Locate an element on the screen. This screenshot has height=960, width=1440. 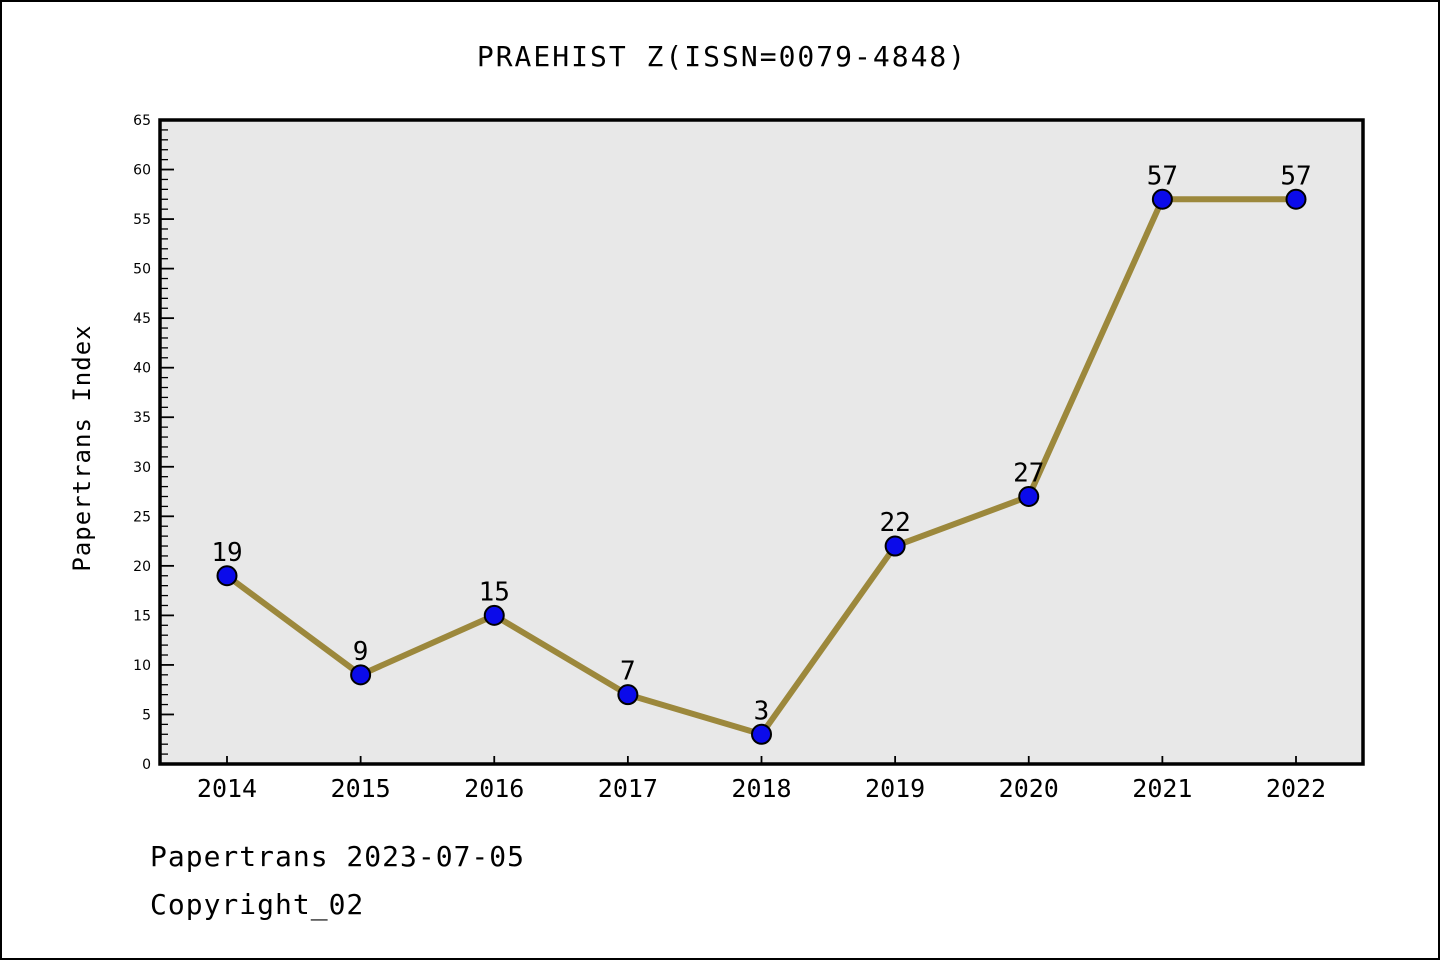
x-tick-label: 2014 is located at coordinates (227, 788).